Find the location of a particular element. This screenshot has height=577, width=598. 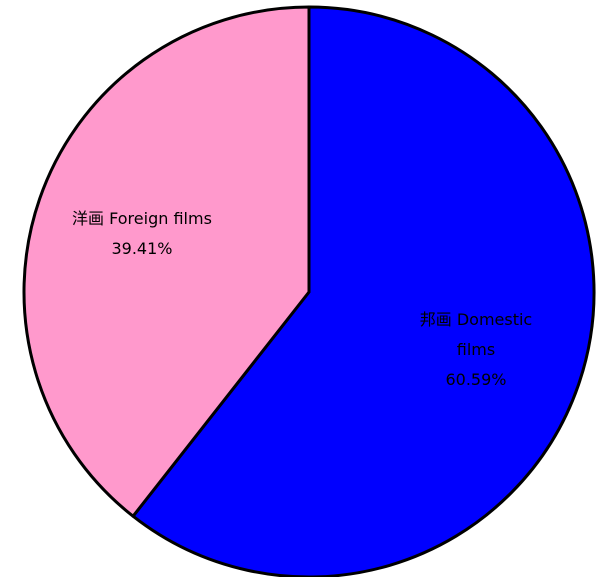

slice-label: 邦画 Domestic films 60.59% is located at coordinates (476, 350).